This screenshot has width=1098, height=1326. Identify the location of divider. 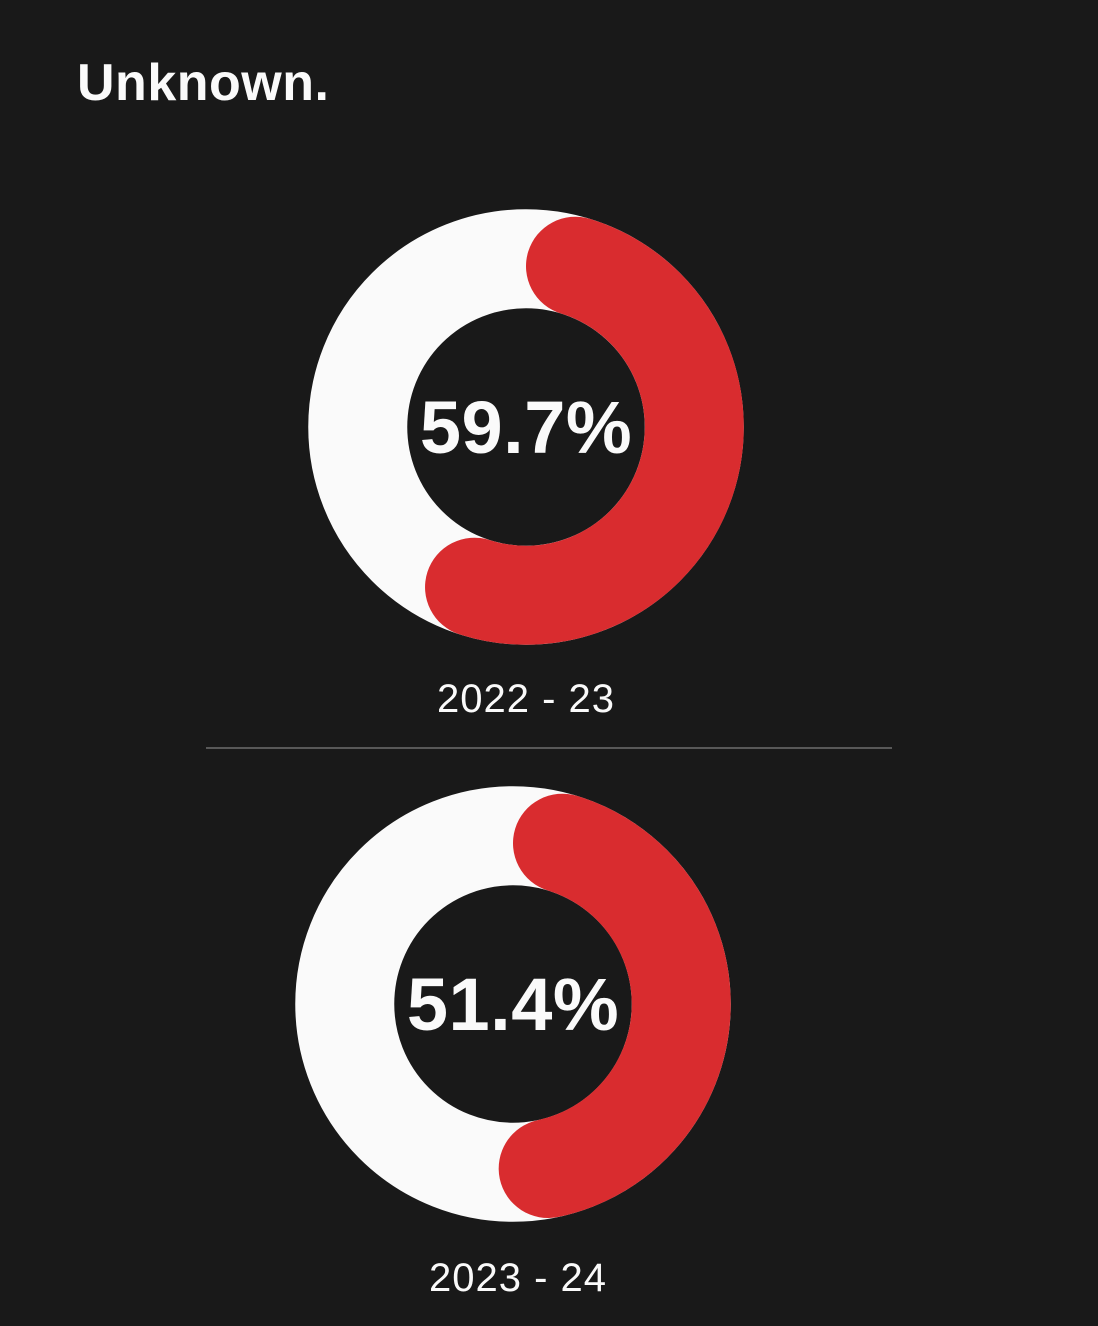
(549, 748).